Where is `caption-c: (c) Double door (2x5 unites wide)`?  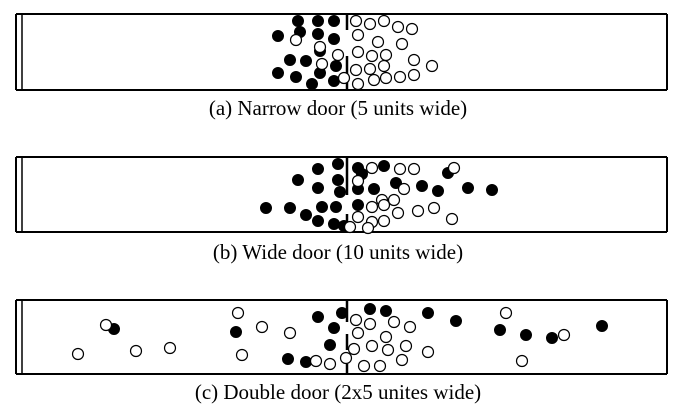 caption-c: (c) Double door (2x5 unites wide) is located at coordinates (338, 392).